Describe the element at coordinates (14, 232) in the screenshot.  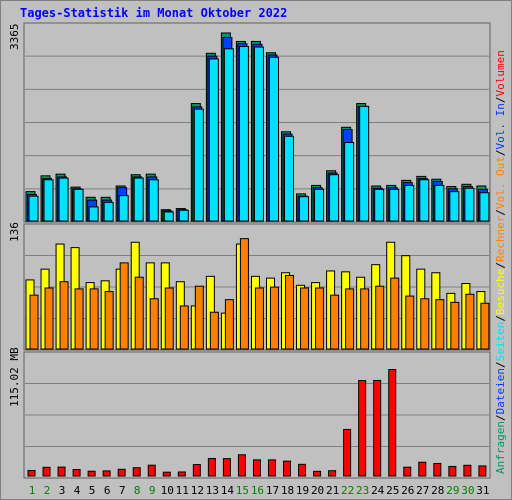
I see `y-max-label-middle: 136` at that location.